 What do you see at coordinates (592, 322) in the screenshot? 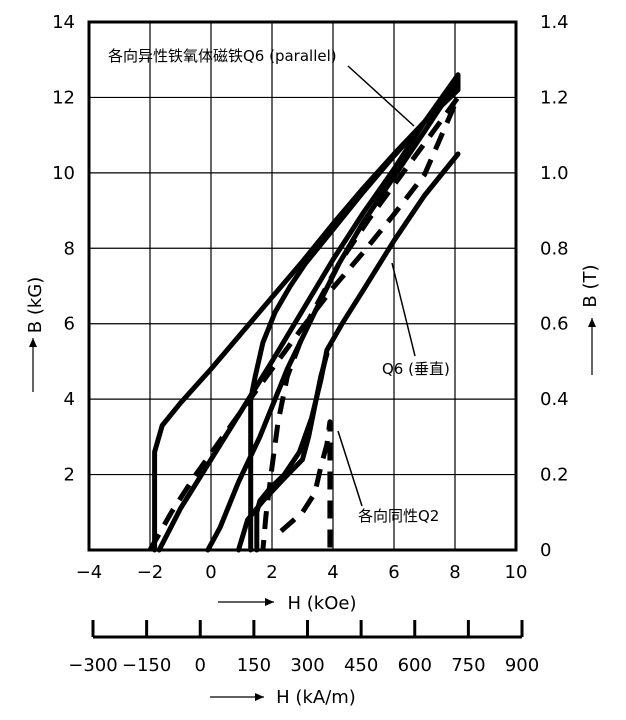
I see `y-right-title-arrow-head` at bounding box center [592, 322].